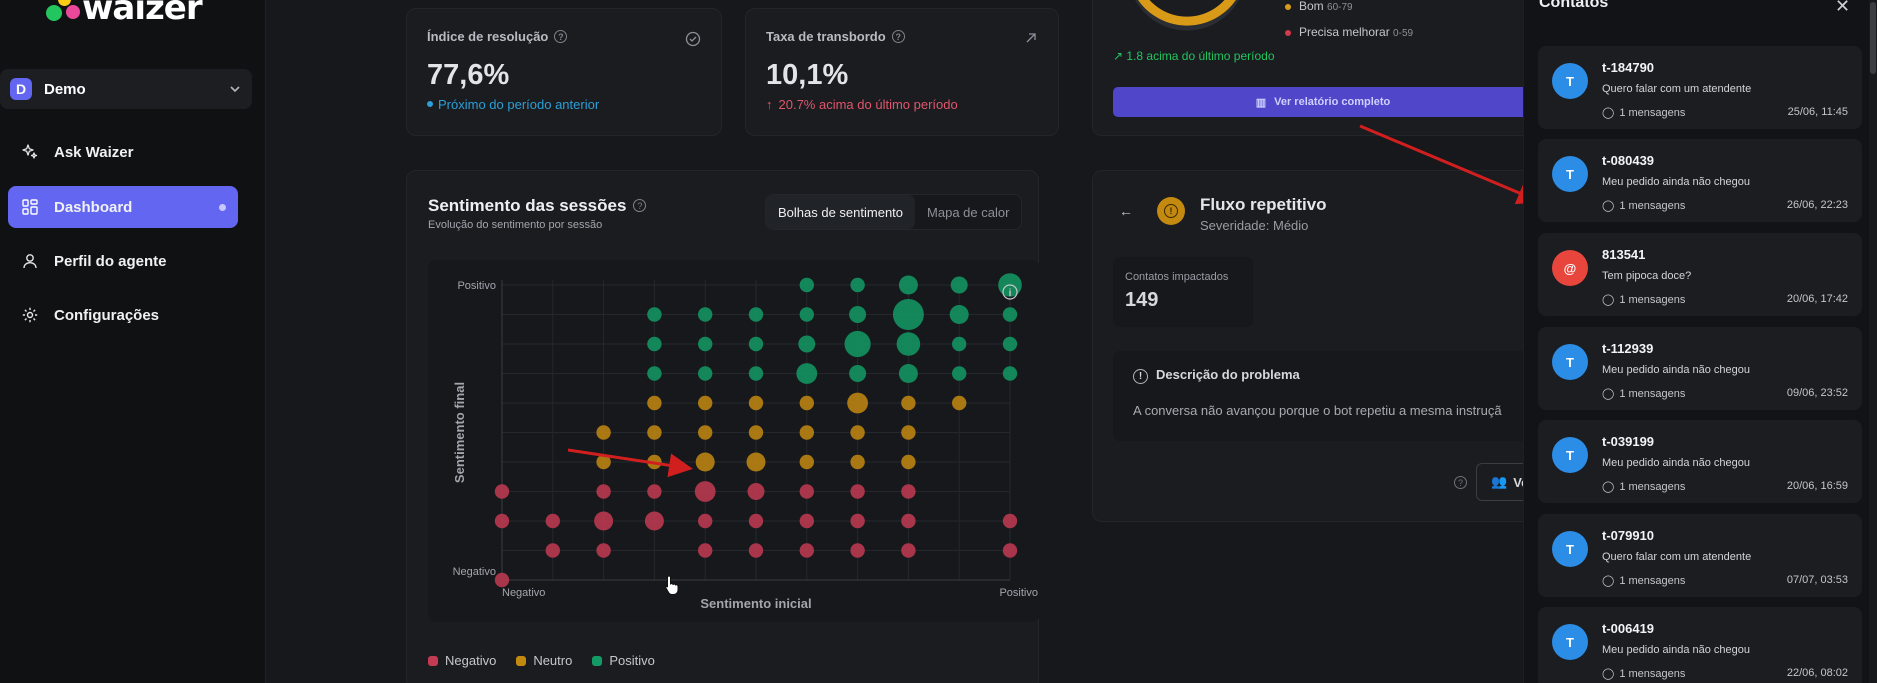 Image resolution: width=1877 pixels, height=683 pixels. I want to click on sidebar-item-ask-waizer: Ask Waizer, so click(123, 152).